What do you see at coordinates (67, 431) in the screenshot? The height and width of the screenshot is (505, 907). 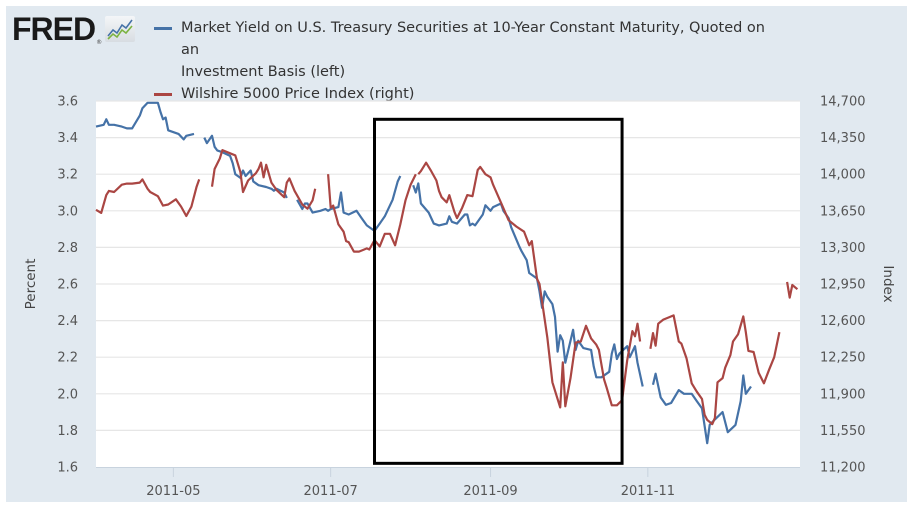 I see `y-tick-left-label: 1.8` at bounding box center [67, 431].